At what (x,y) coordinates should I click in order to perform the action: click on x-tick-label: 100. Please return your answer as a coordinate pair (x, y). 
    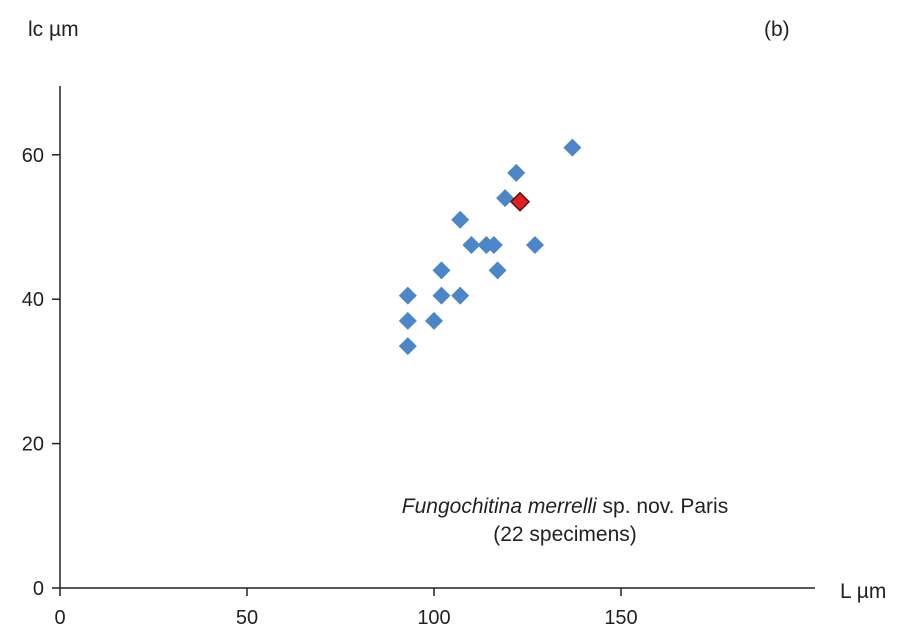
    Looking at the image, I should click on (433, 618).